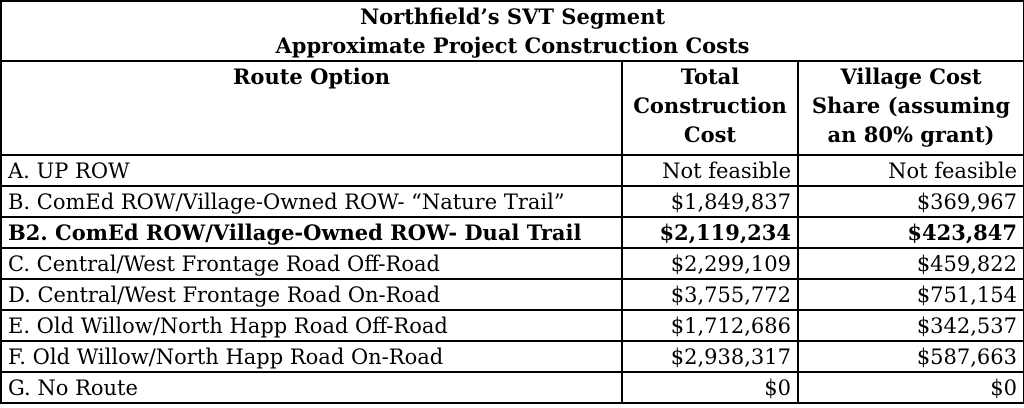 The height and width of the screenshot is (408, 1024). What do you see at coordinates (311, 325) in the screenshot?
I see `route-cell: E. Old Willow/North Happ Road Off-Road` at bounding box center [311, 325].